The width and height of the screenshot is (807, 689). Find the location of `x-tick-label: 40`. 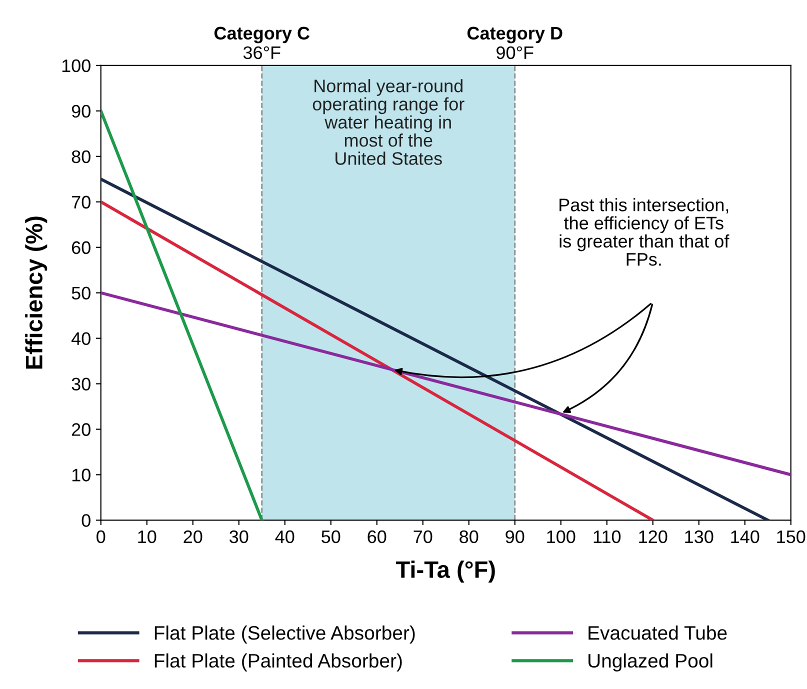

x-tick-label: 40 is located at coordinates (284, 537).